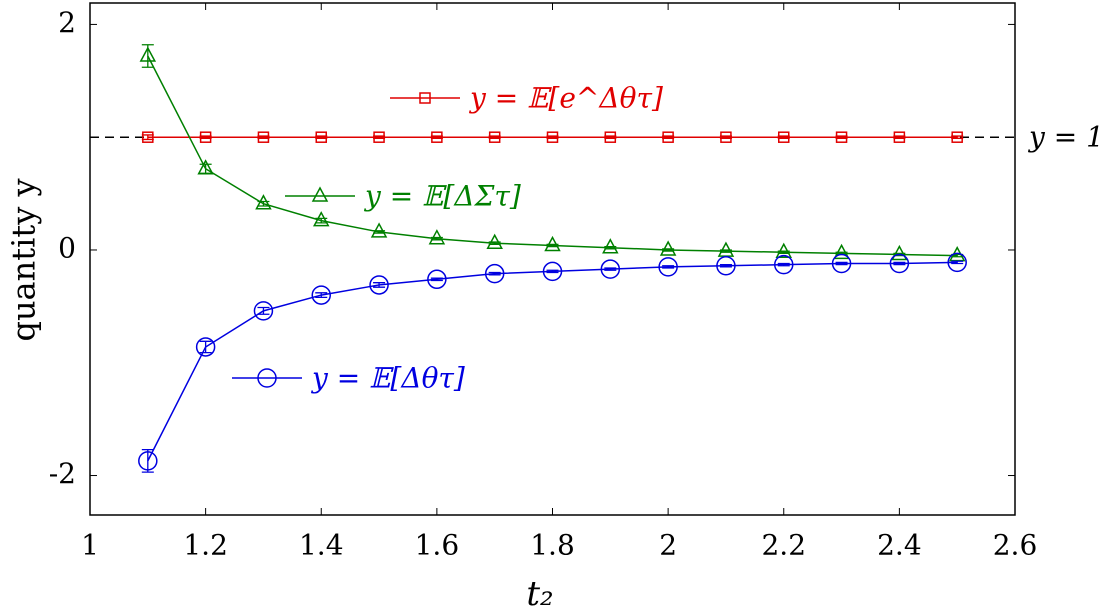  I want to click on x-tick-label: 1.4, so click(321, 545).